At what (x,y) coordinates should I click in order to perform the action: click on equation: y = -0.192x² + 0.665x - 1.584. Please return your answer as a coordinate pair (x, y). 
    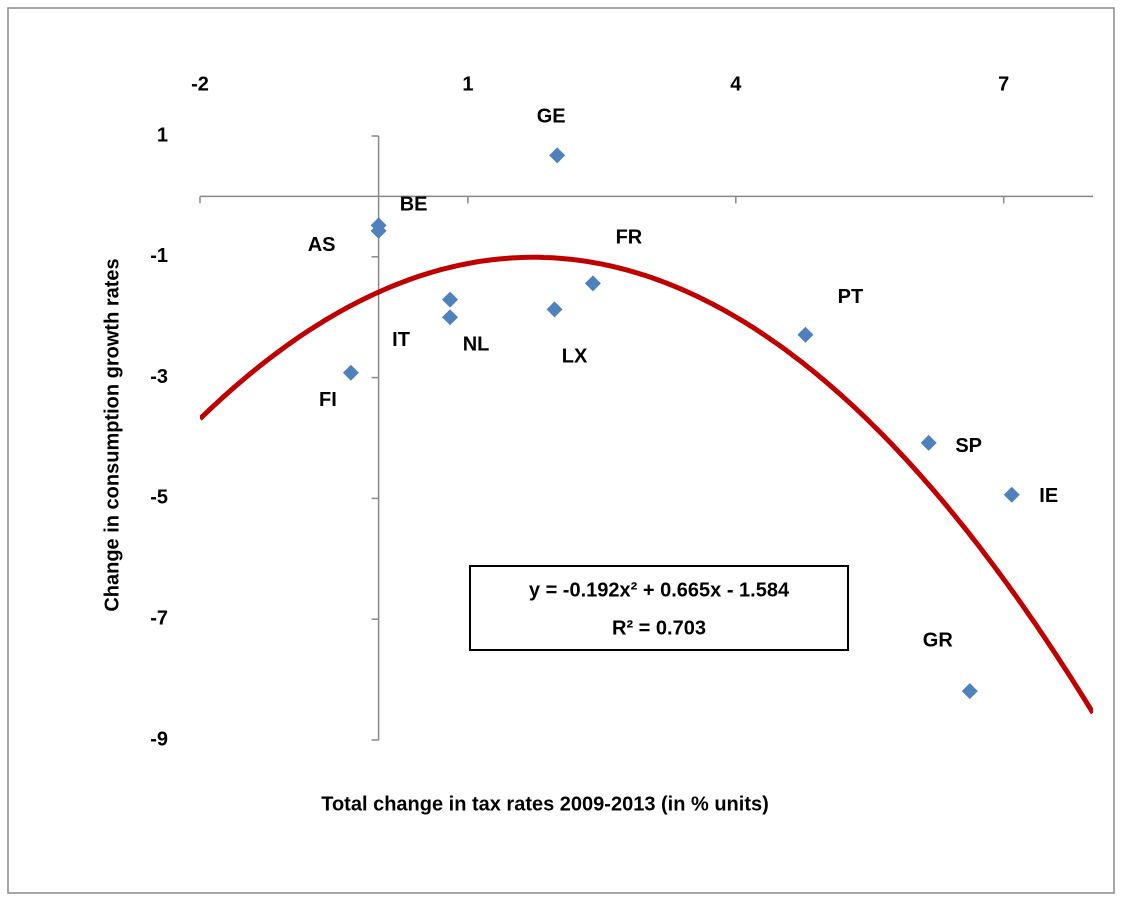
    Looking at the image, I should click on (659, 590).